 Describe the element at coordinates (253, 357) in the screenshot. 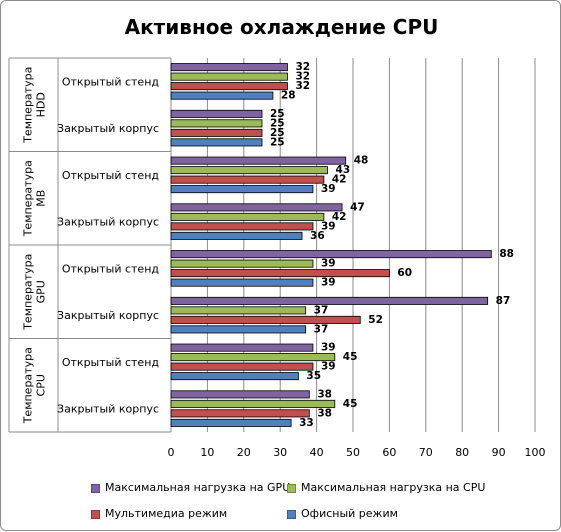

I see `bar-s1-c6` at that location.